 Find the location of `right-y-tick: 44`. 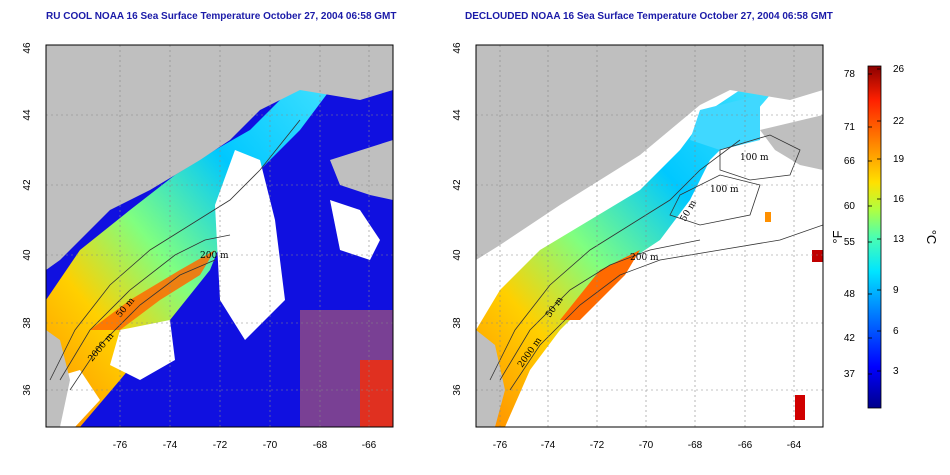

right-y-tick: 44 is located at coordinates (457, 115).